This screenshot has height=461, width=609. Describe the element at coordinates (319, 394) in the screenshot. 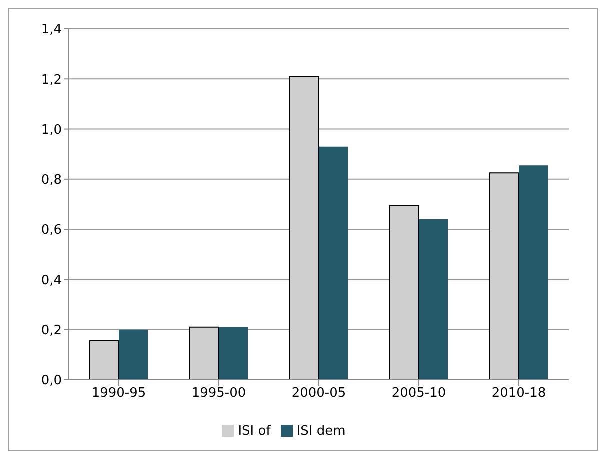

I see `x-tick-label: 2000-05` at that location.